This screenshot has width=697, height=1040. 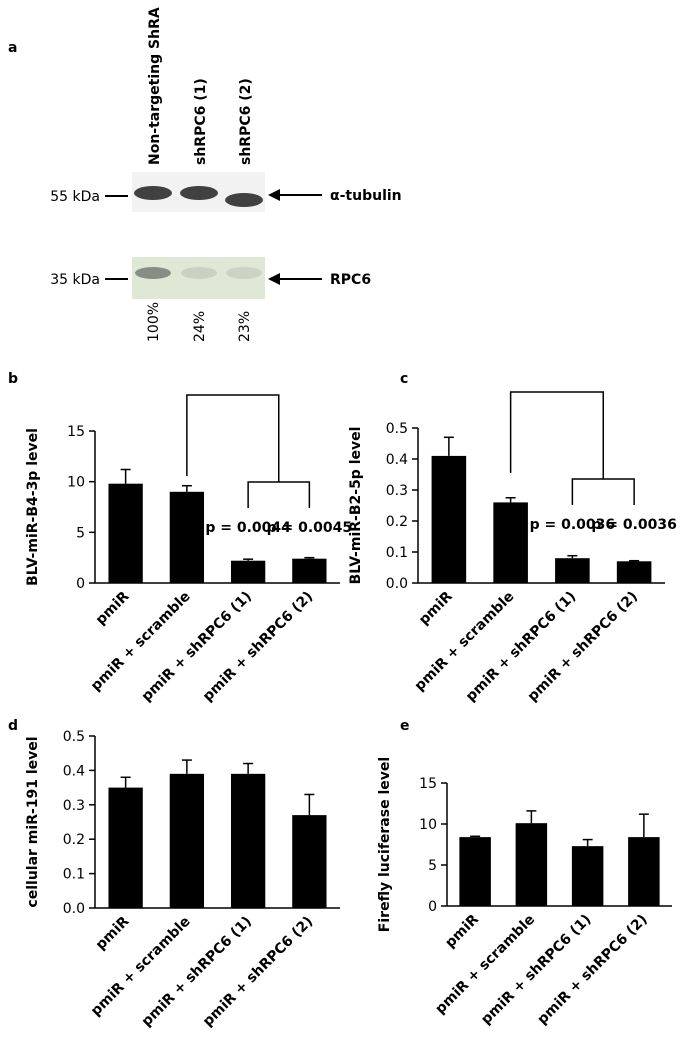 I want to click on y-axis-label: BLV-miR-B2-5p level, so click(x=356, y=506).